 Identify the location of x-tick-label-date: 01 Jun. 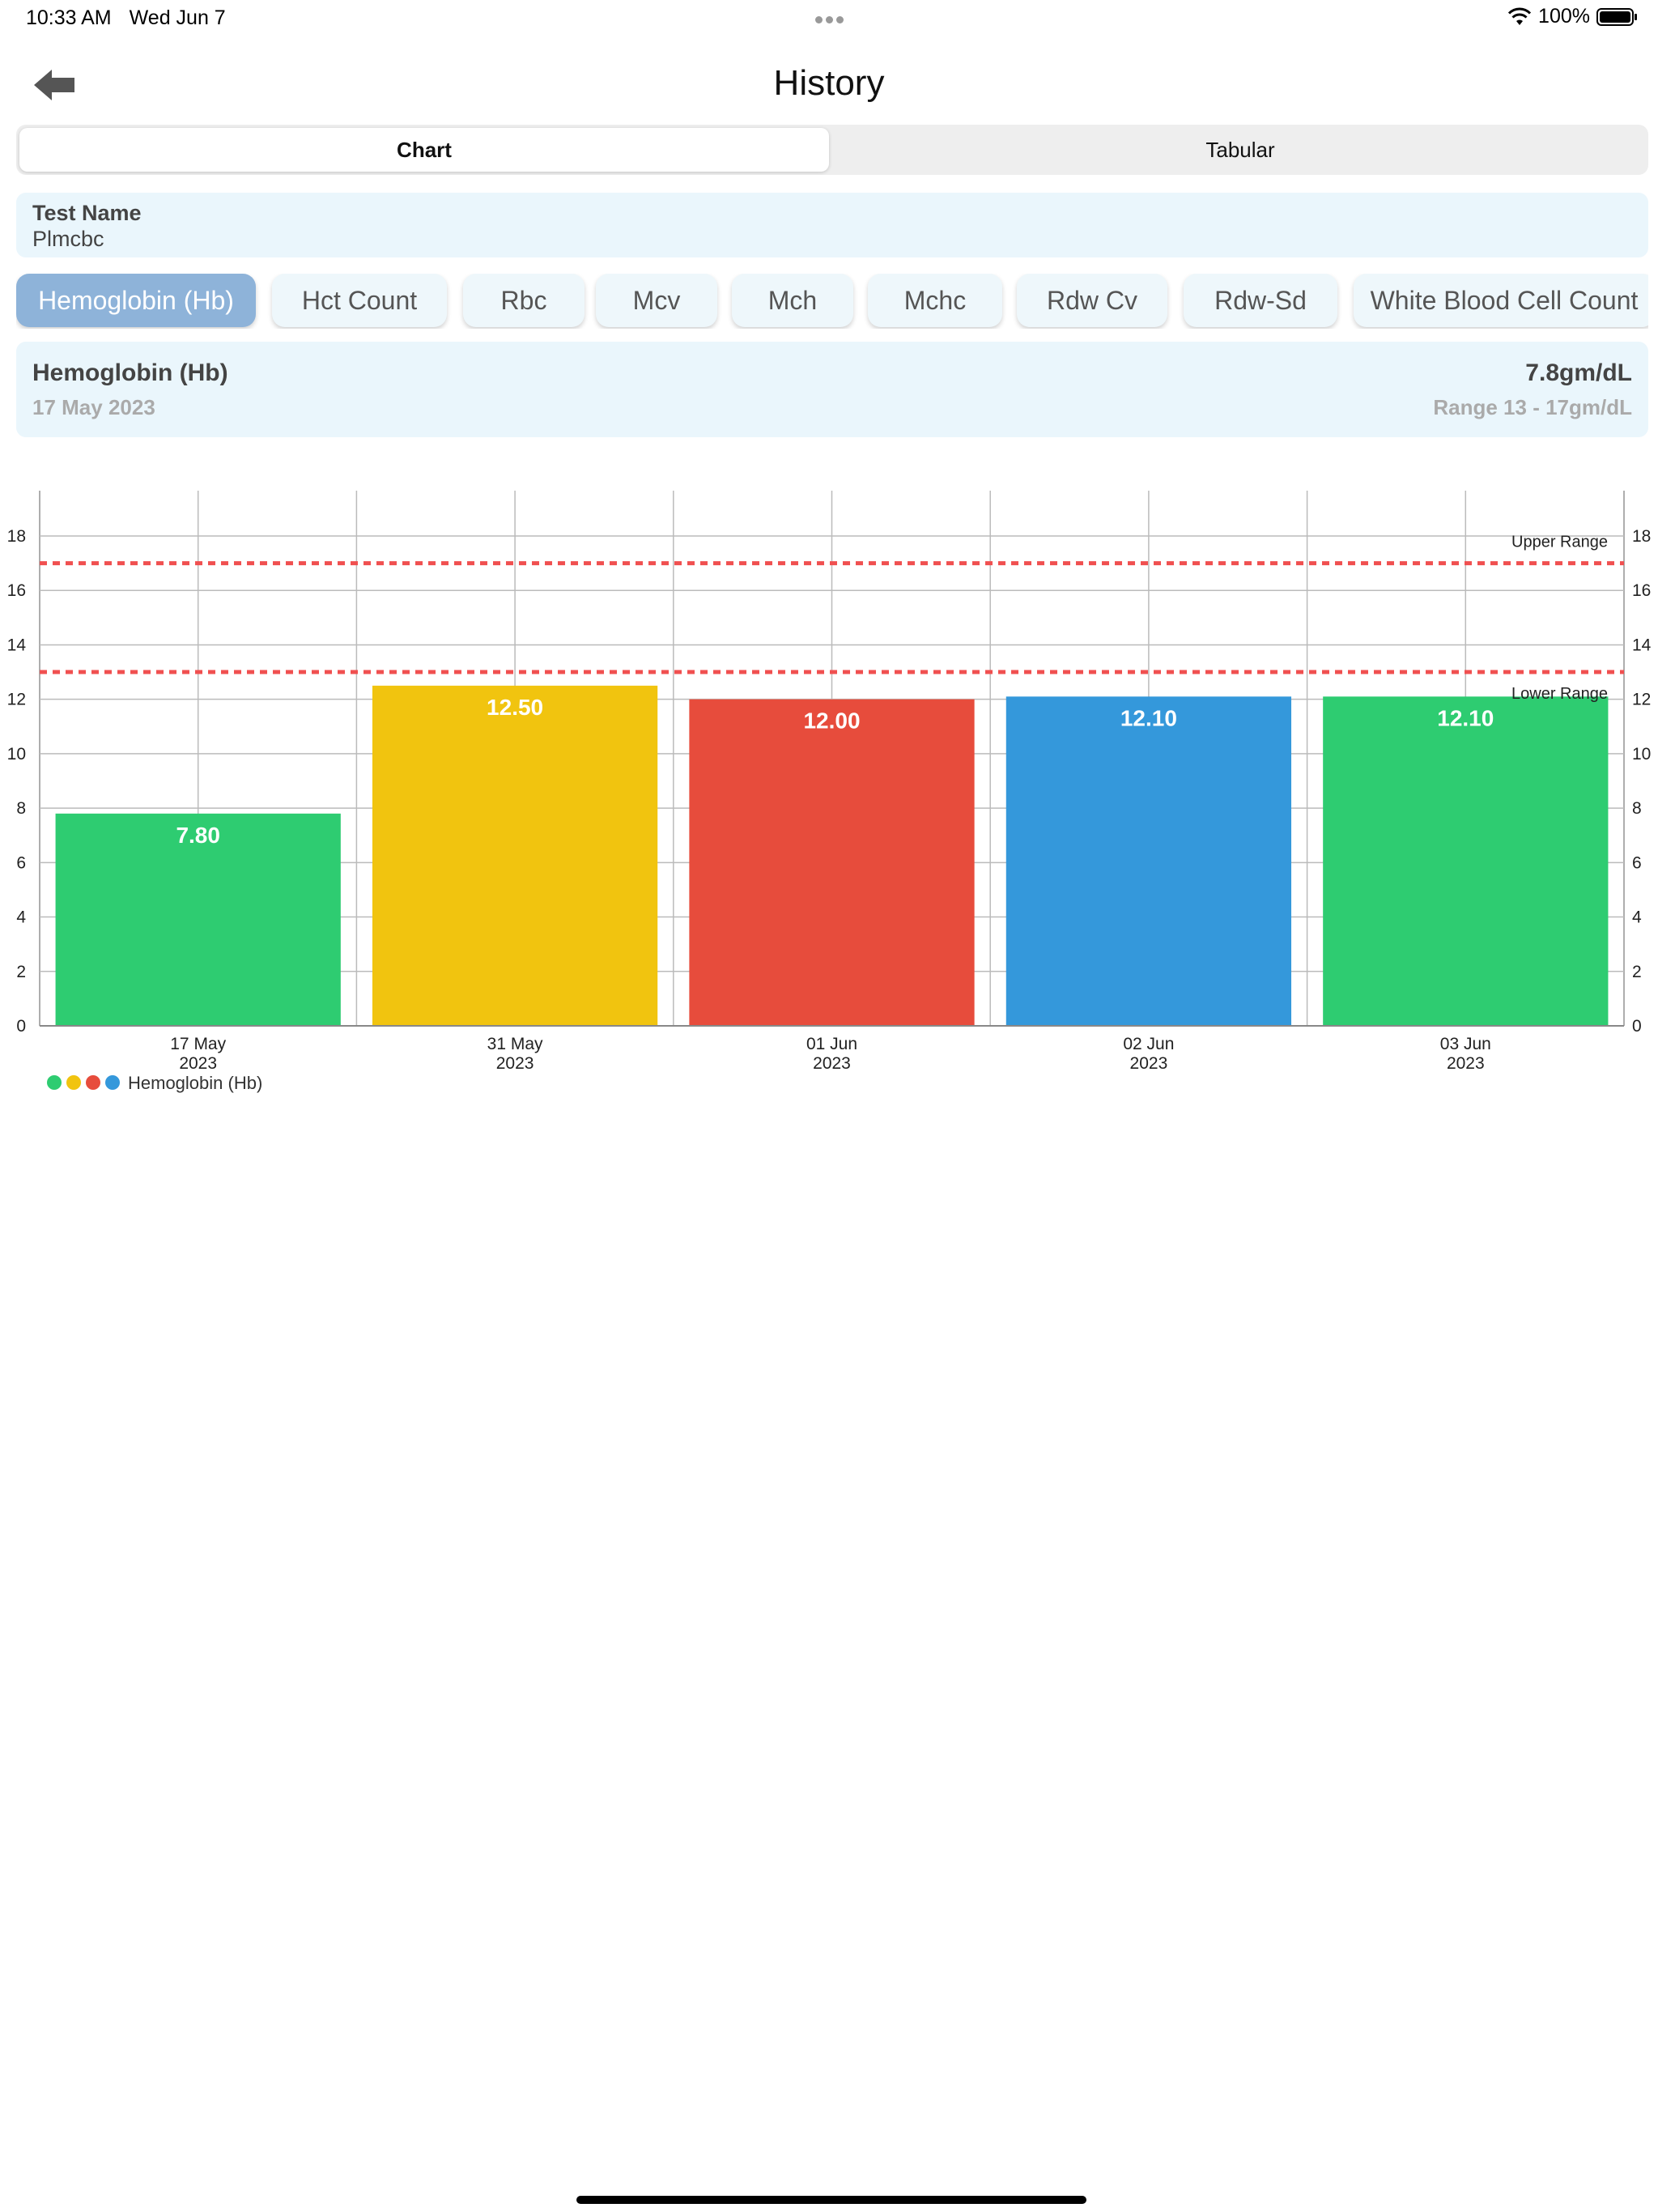
(831, 1044).